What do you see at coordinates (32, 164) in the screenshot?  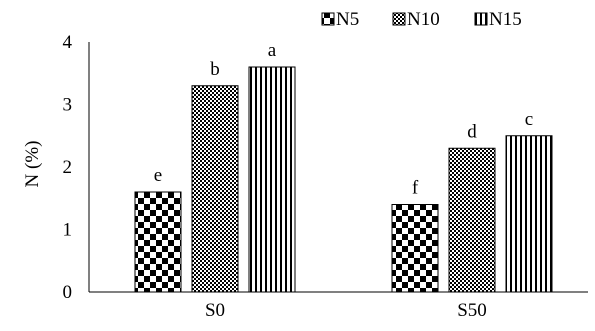 I see `y-axis-label: N (%)` at bounding box center [32, 164].